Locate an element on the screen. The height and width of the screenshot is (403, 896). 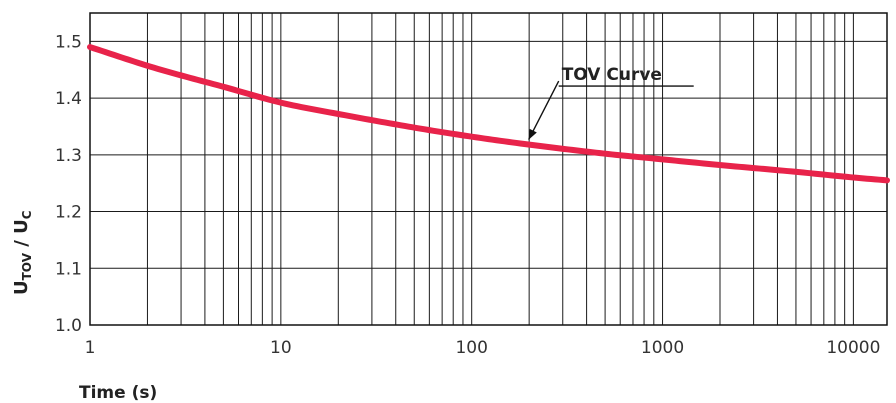
y-axis-label: UTOV / UC is located at coordinates (22, 252).